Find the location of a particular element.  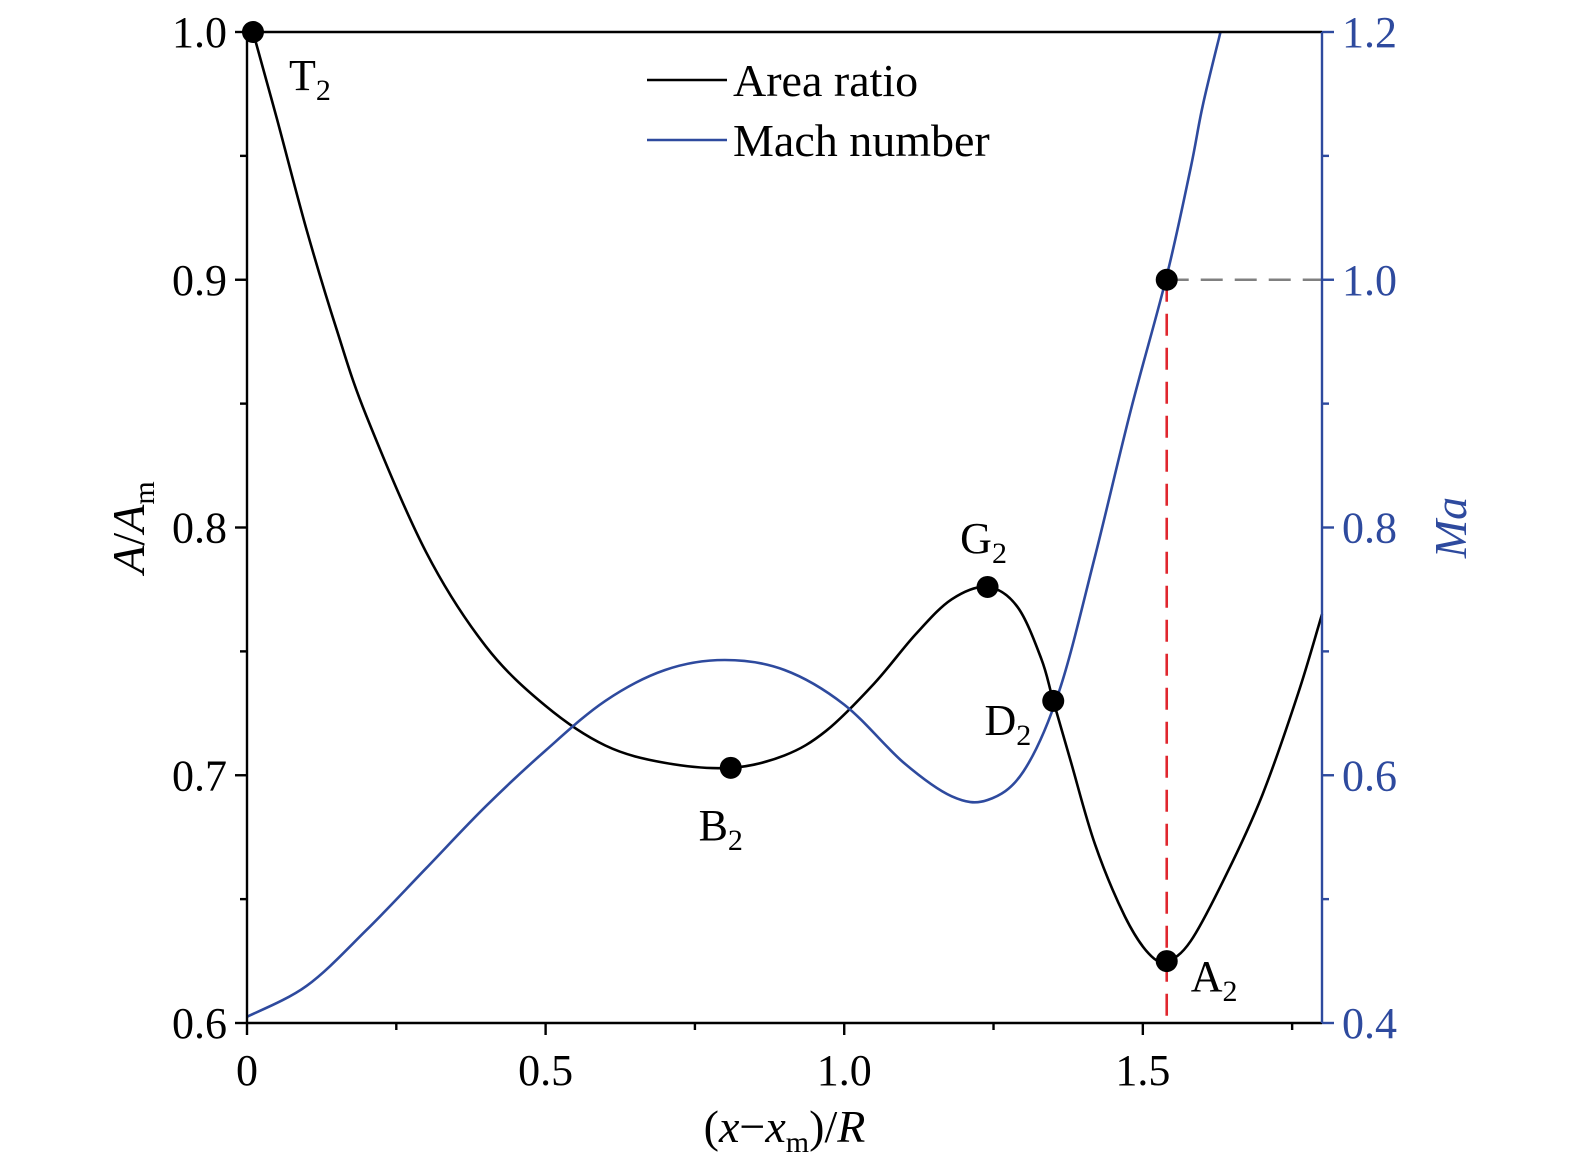

x-tick-label: 1.5 is located at coordinates (1142, 1070).